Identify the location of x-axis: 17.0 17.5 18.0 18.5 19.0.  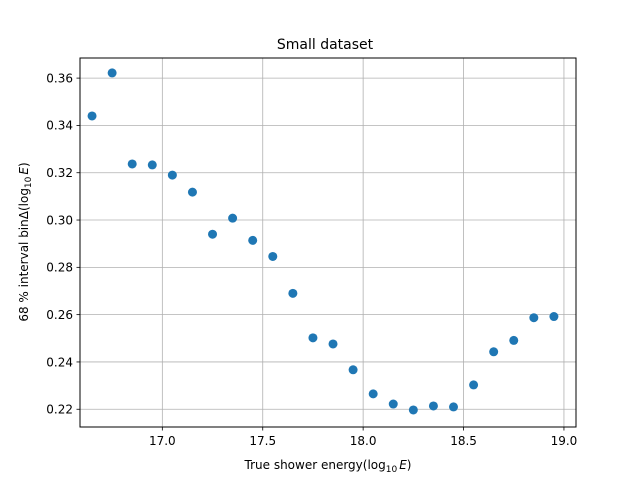
(363, 437).